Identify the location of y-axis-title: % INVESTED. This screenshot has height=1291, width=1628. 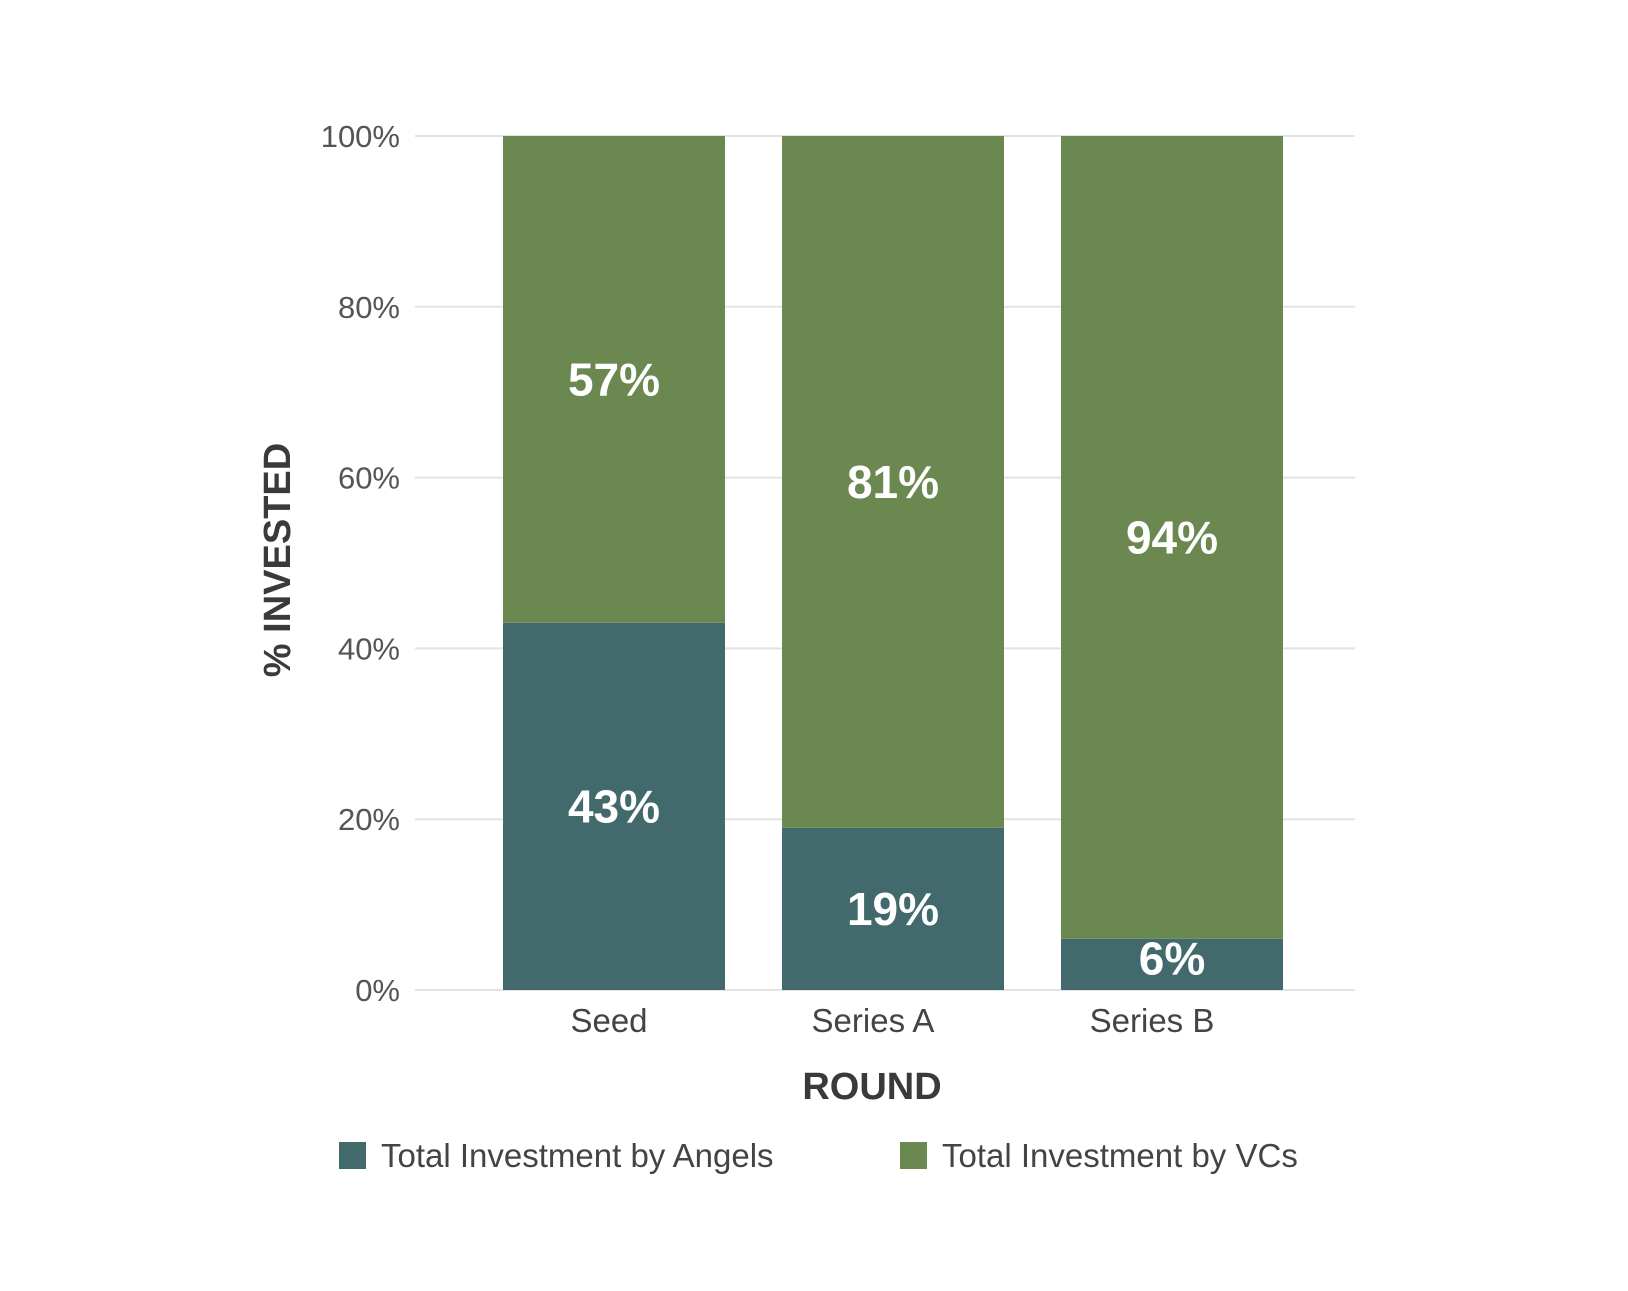
(278, 560).